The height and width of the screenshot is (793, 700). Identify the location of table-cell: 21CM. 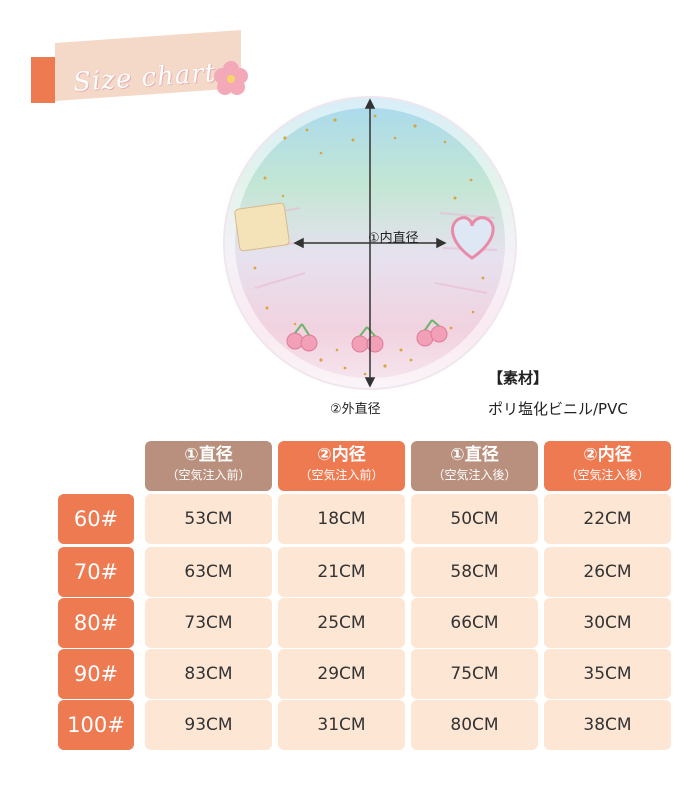
(341, 572).